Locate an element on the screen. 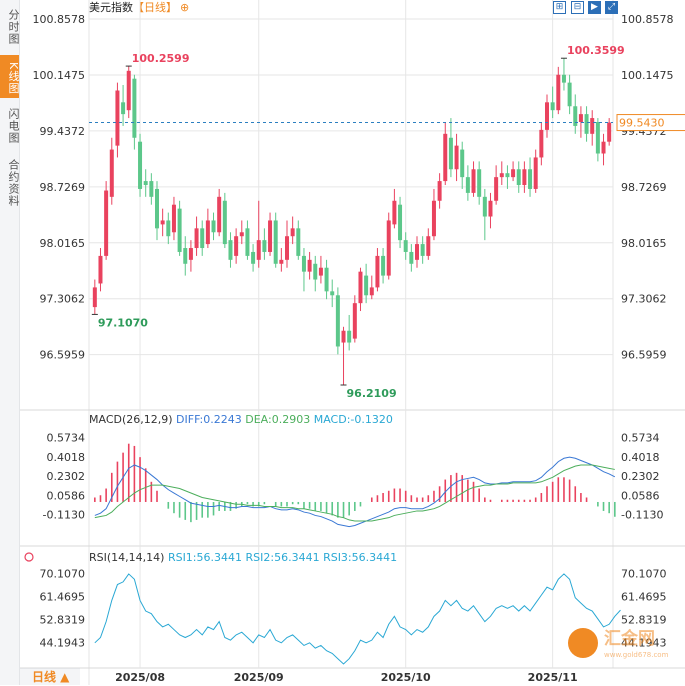  zoom-out-icon: ⊟ is located at coordinates (577, 7).